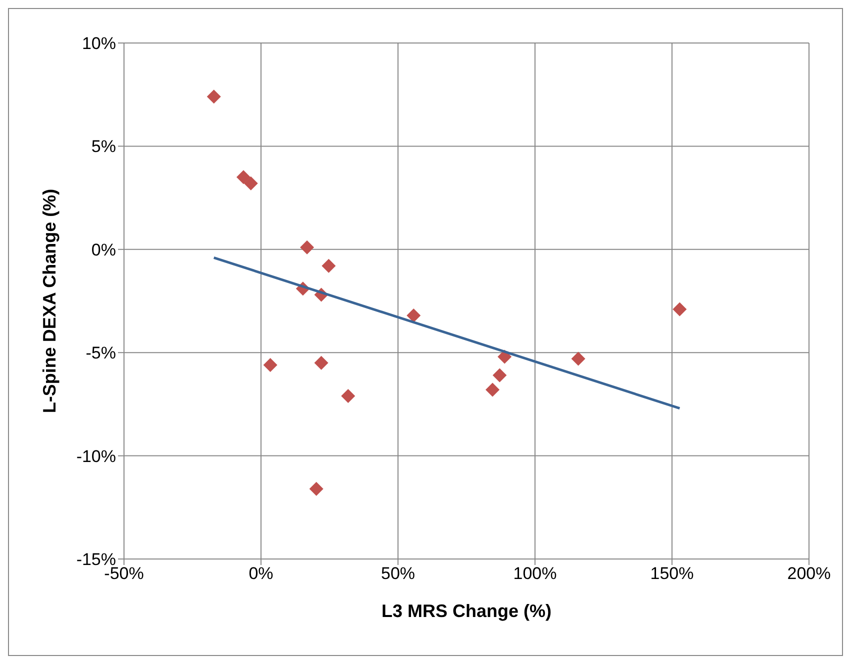  What do you see at coordinates (124, 574) in the screenshot?
I see `x-tick-label: -50%` at bounding box center [124, 574].